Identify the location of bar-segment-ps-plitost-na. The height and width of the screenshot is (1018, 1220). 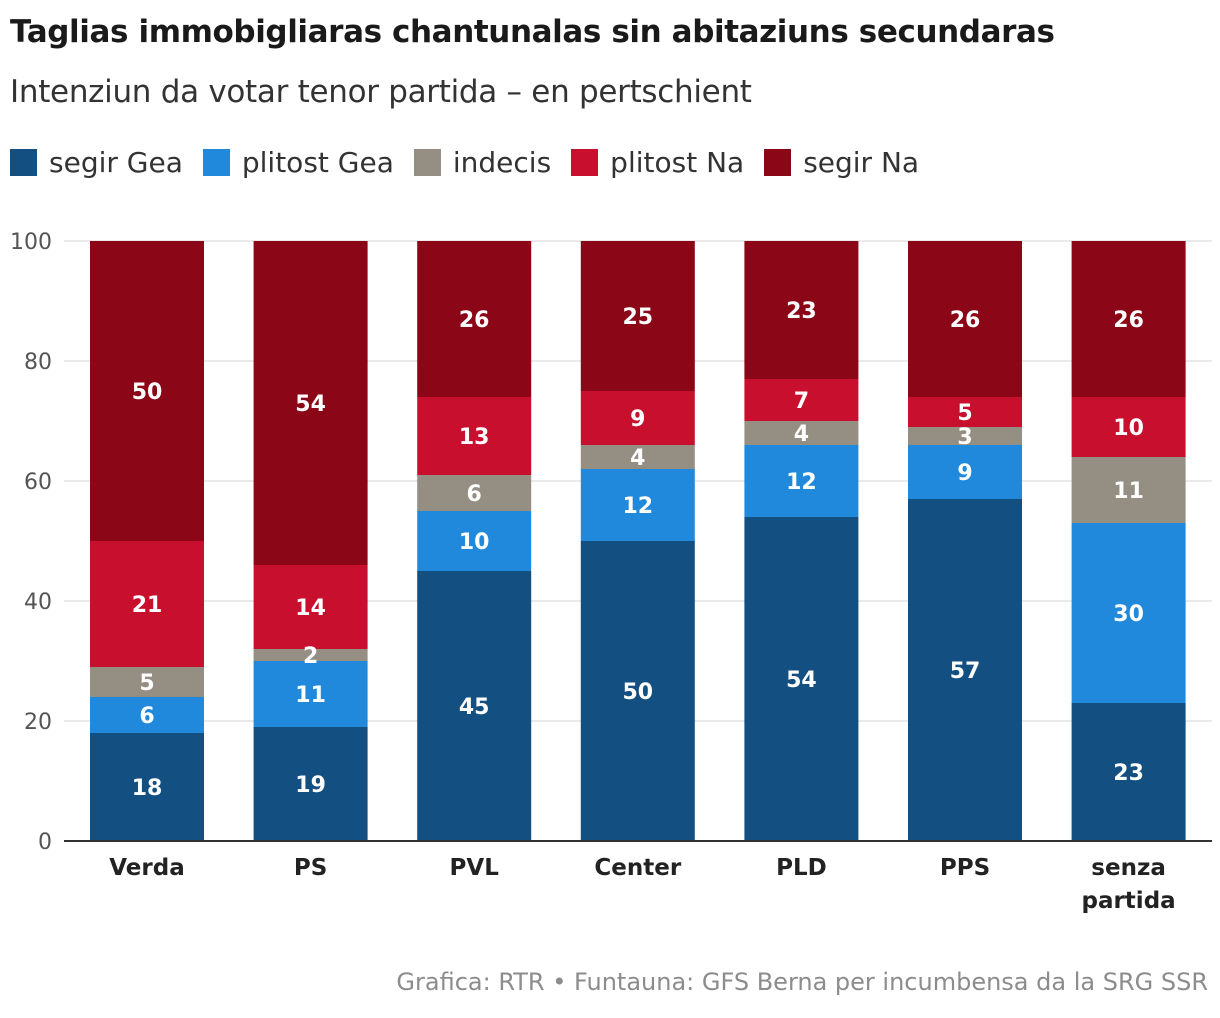
(310, 607).